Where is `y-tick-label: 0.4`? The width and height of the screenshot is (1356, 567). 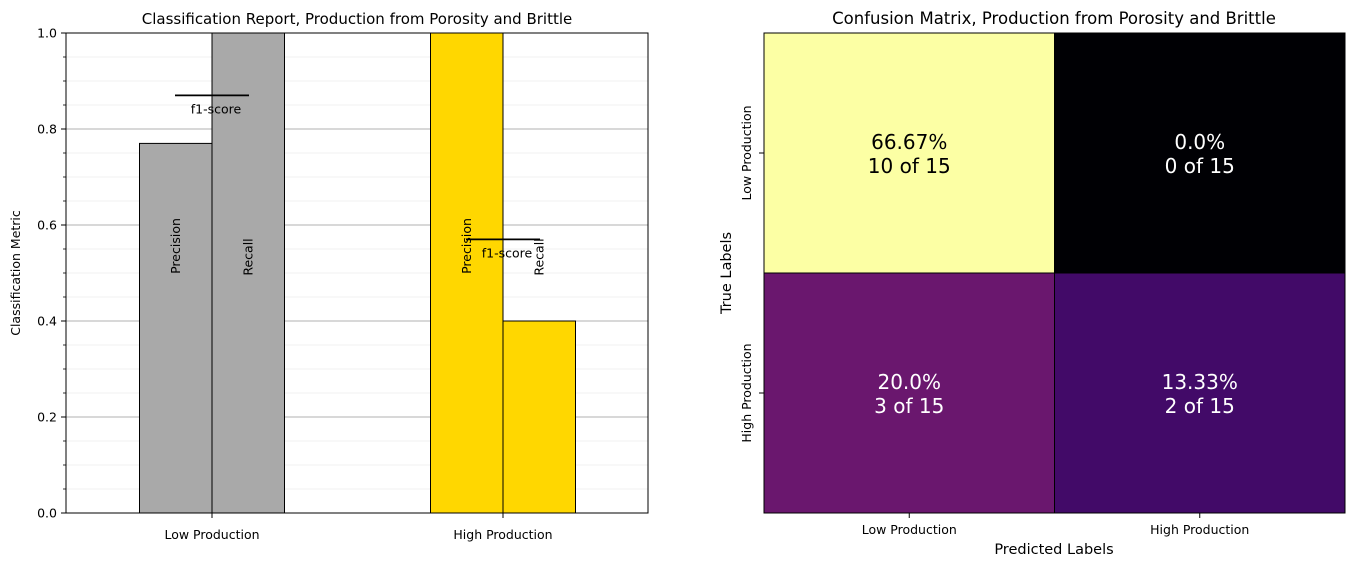
y-tick-label: 0.4 is located at coordinates (47, 321).